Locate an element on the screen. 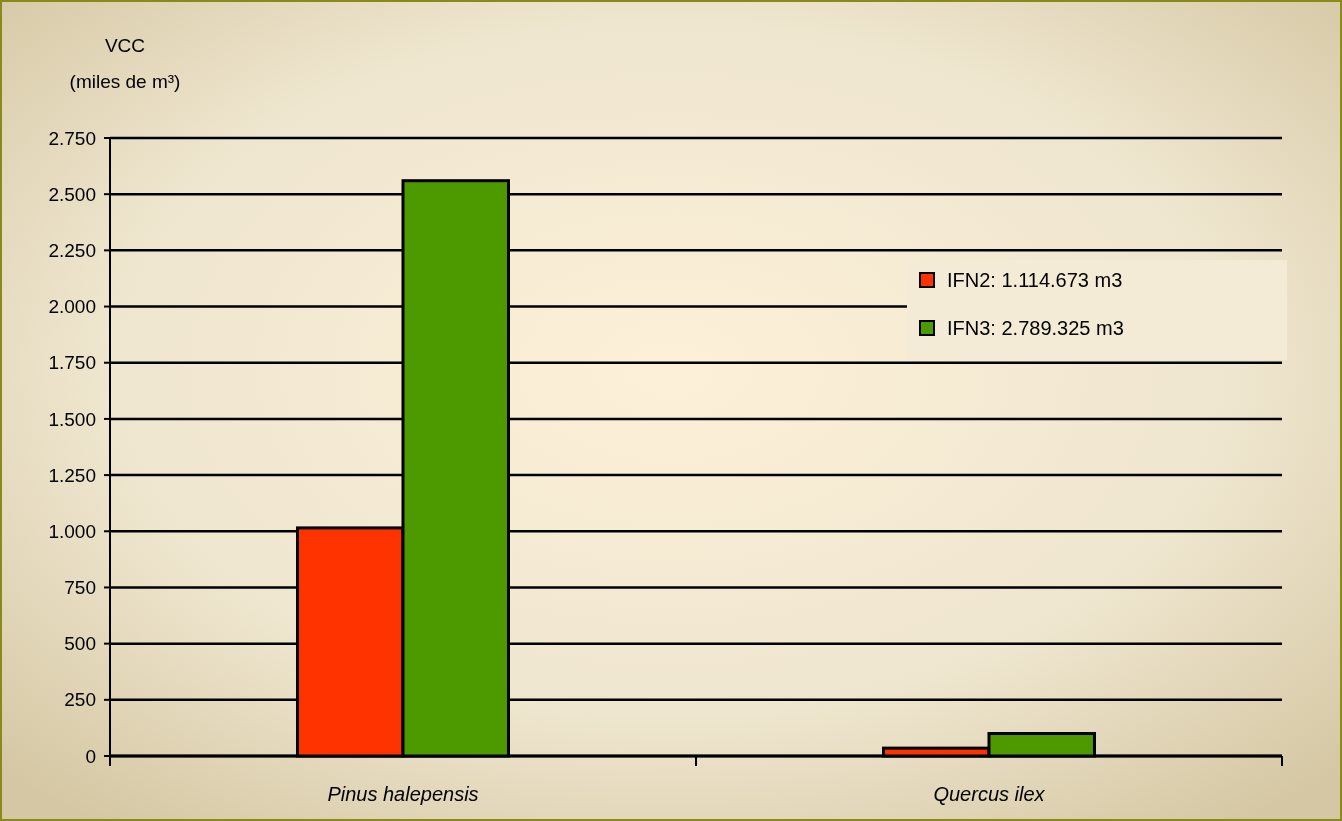 The height and width of the screenshot is (821, 1342). y-tick-label: 0 is located at coordinates (90, 756).